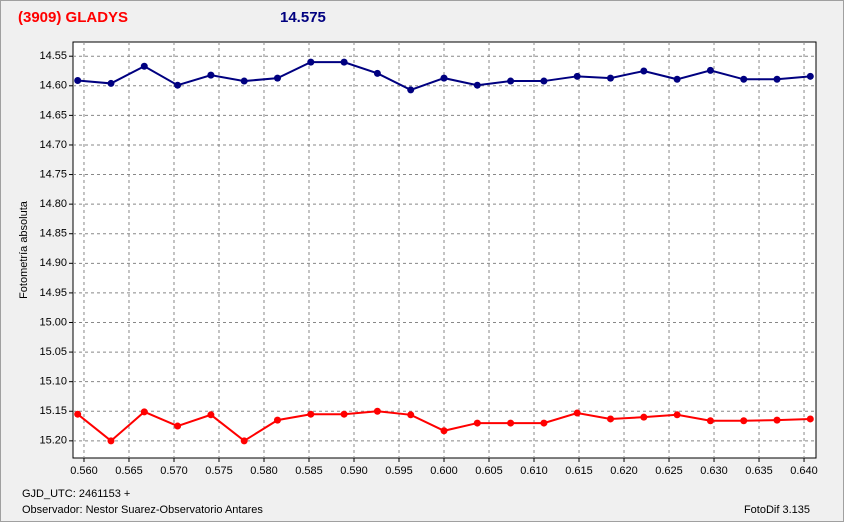 This screenshot has height=522, width=844. I want to click on y-tick-label: 14.80, so click(53, 204).